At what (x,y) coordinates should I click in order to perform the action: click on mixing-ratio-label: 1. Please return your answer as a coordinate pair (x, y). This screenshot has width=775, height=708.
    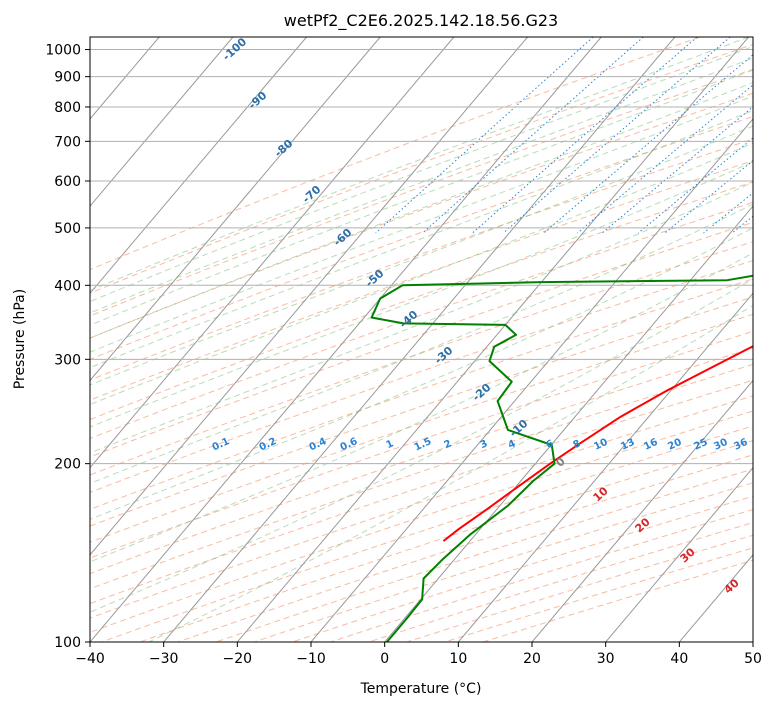
    Looking at the image, I should click on (389, 444).